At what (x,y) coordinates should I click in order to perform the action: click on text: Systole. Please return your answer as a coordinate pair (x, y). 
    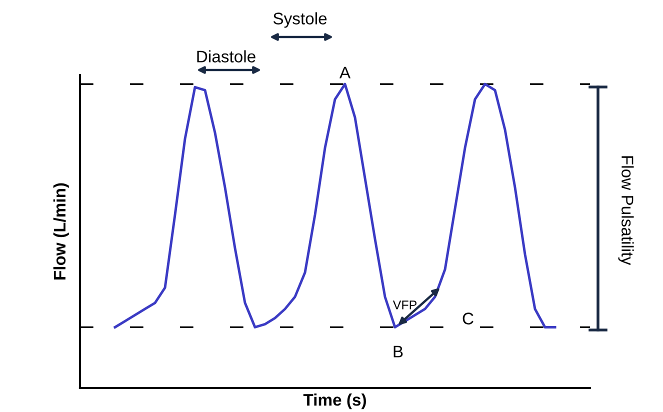
    Looking at the image, I should click on (300, 20).